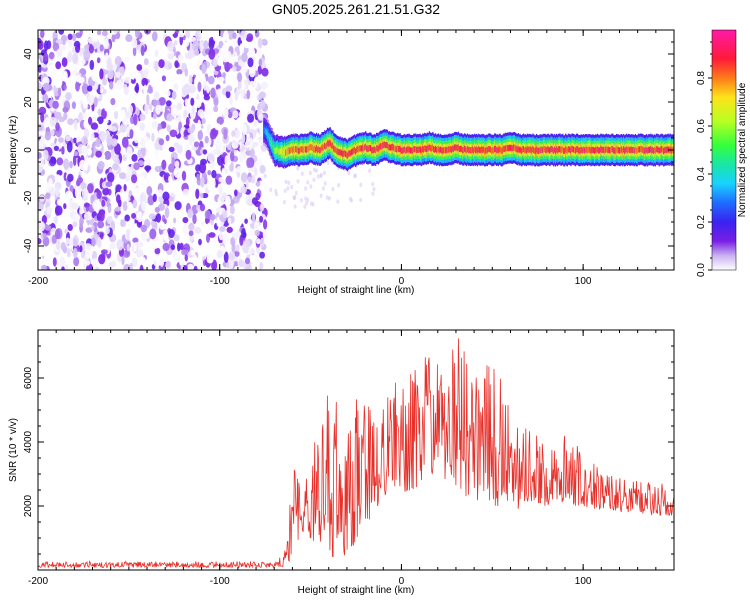  I want to click on colorbar-tick-label: 0.2, so click(701, 222).